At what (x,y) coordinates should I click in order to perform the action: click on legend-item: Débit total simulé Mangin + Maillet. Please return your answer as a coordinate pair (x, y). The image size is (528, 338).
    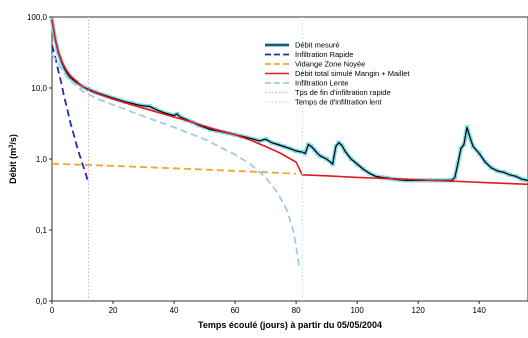
    Looking at the image, I should click on (337, 73).